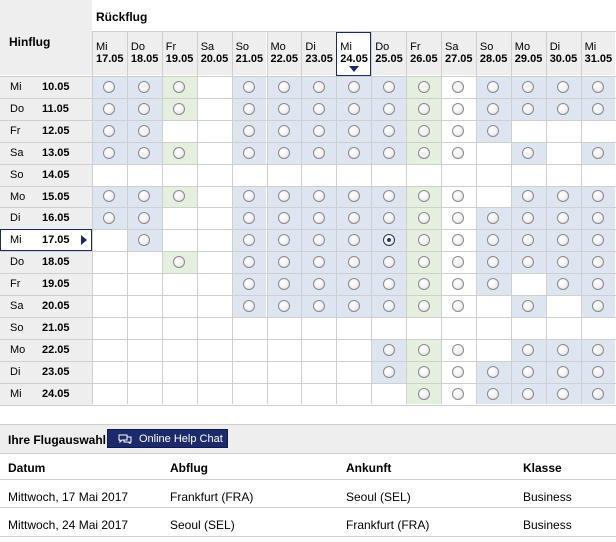 This screenshot has height=542, width=616. What do you see at coordinates (214, 53) in the screenshot?
I see `return-date-header: Sa 20.05` at bounding box center [214, 53].